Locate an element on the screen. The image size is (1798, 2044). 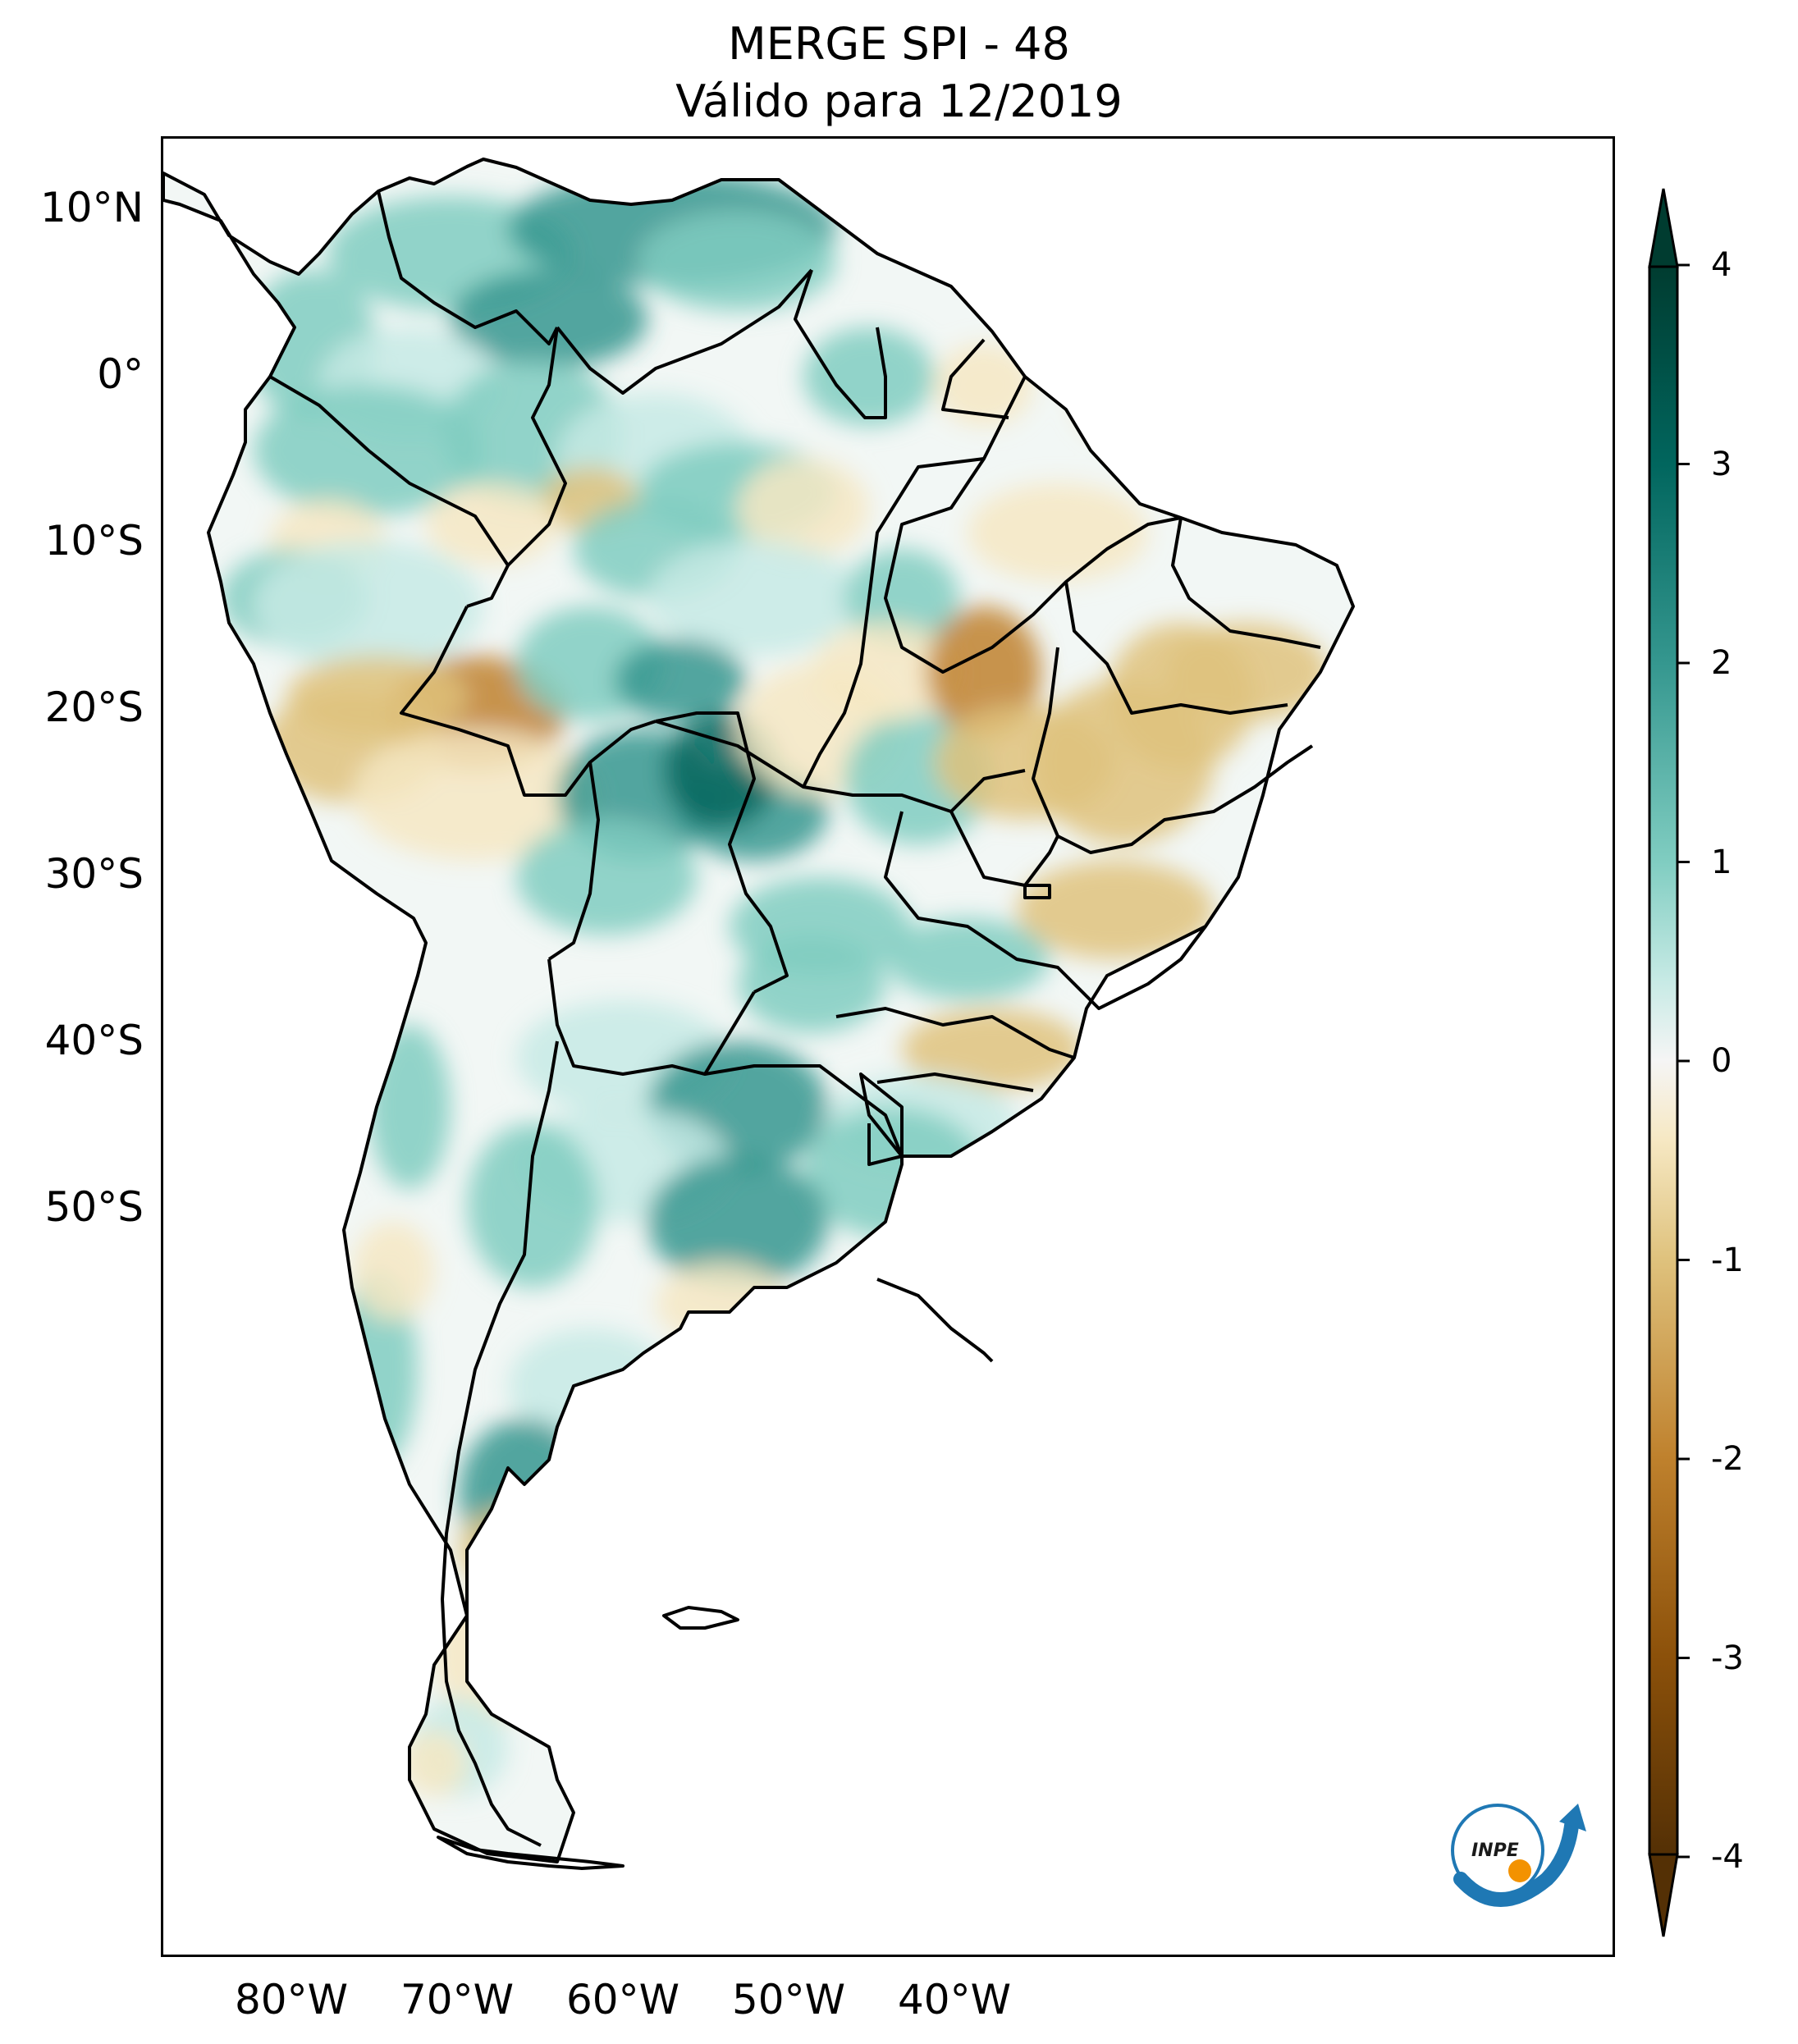
border-bolivia-brazil is located at coordinates (722, 853).